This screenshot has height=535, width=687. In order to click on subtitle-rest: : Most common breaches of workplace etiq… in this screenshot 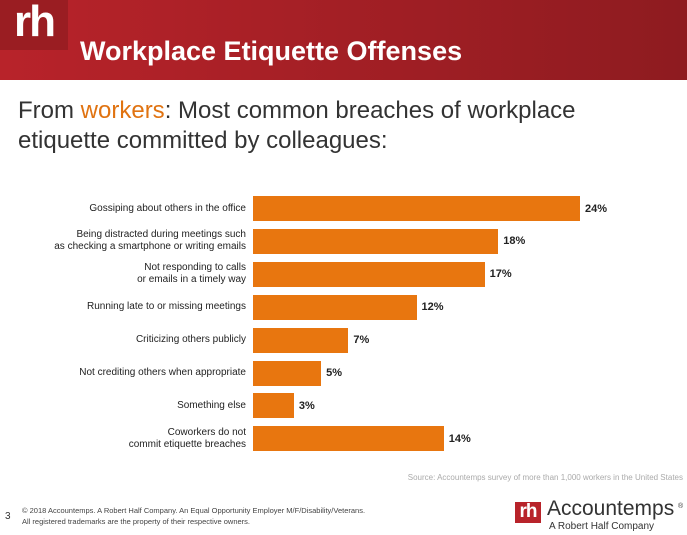, I will do `click(297, 125)`.